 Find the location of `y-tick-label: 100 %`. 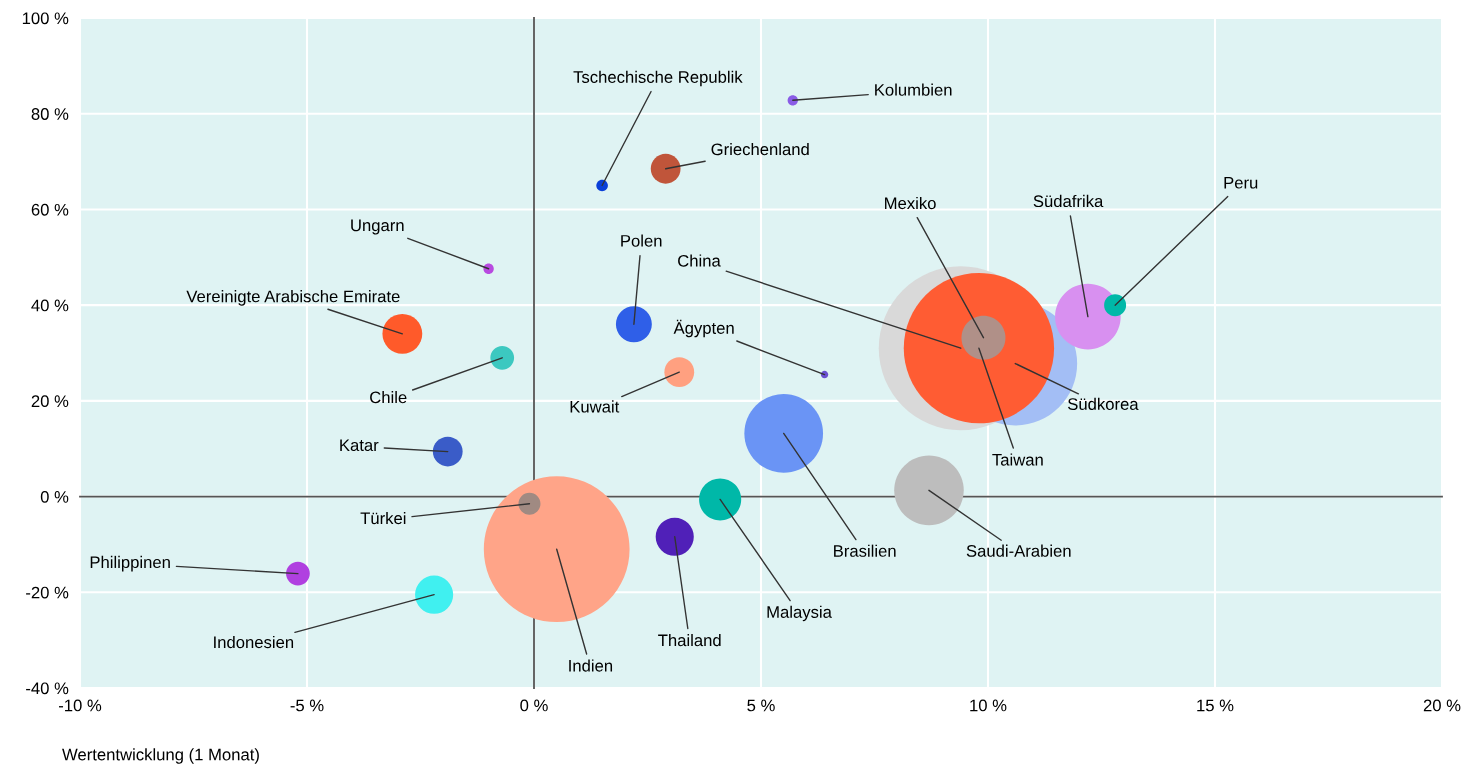

y-tick-label: 100 % is located at coordinates (45, 18).